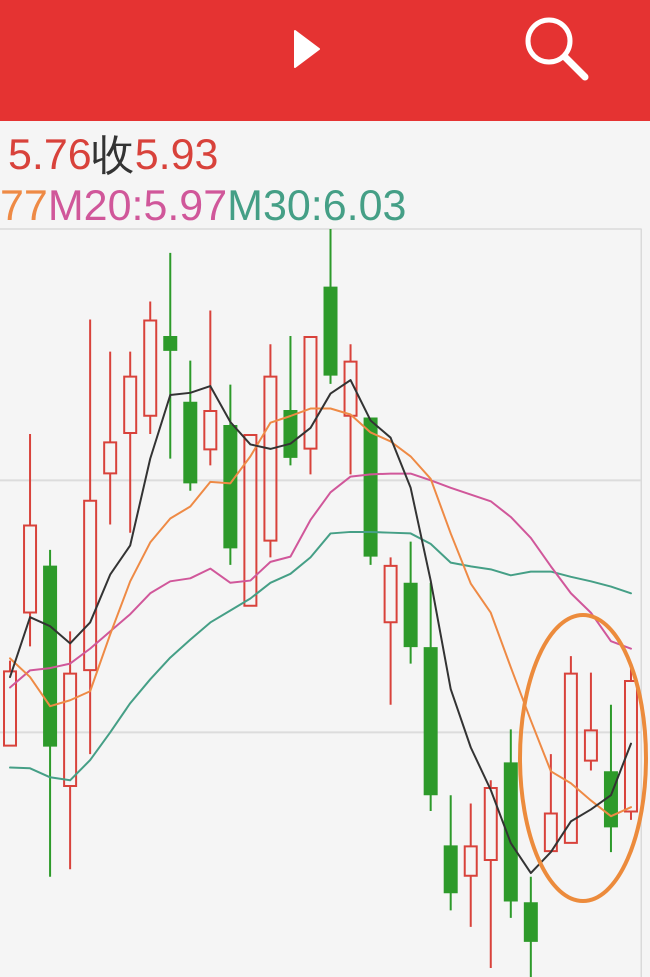 This screenshot has height=977, width=650. Describe the element at coordinates (176, 155) in the screenshot. I see `text: 5.93` at that location.